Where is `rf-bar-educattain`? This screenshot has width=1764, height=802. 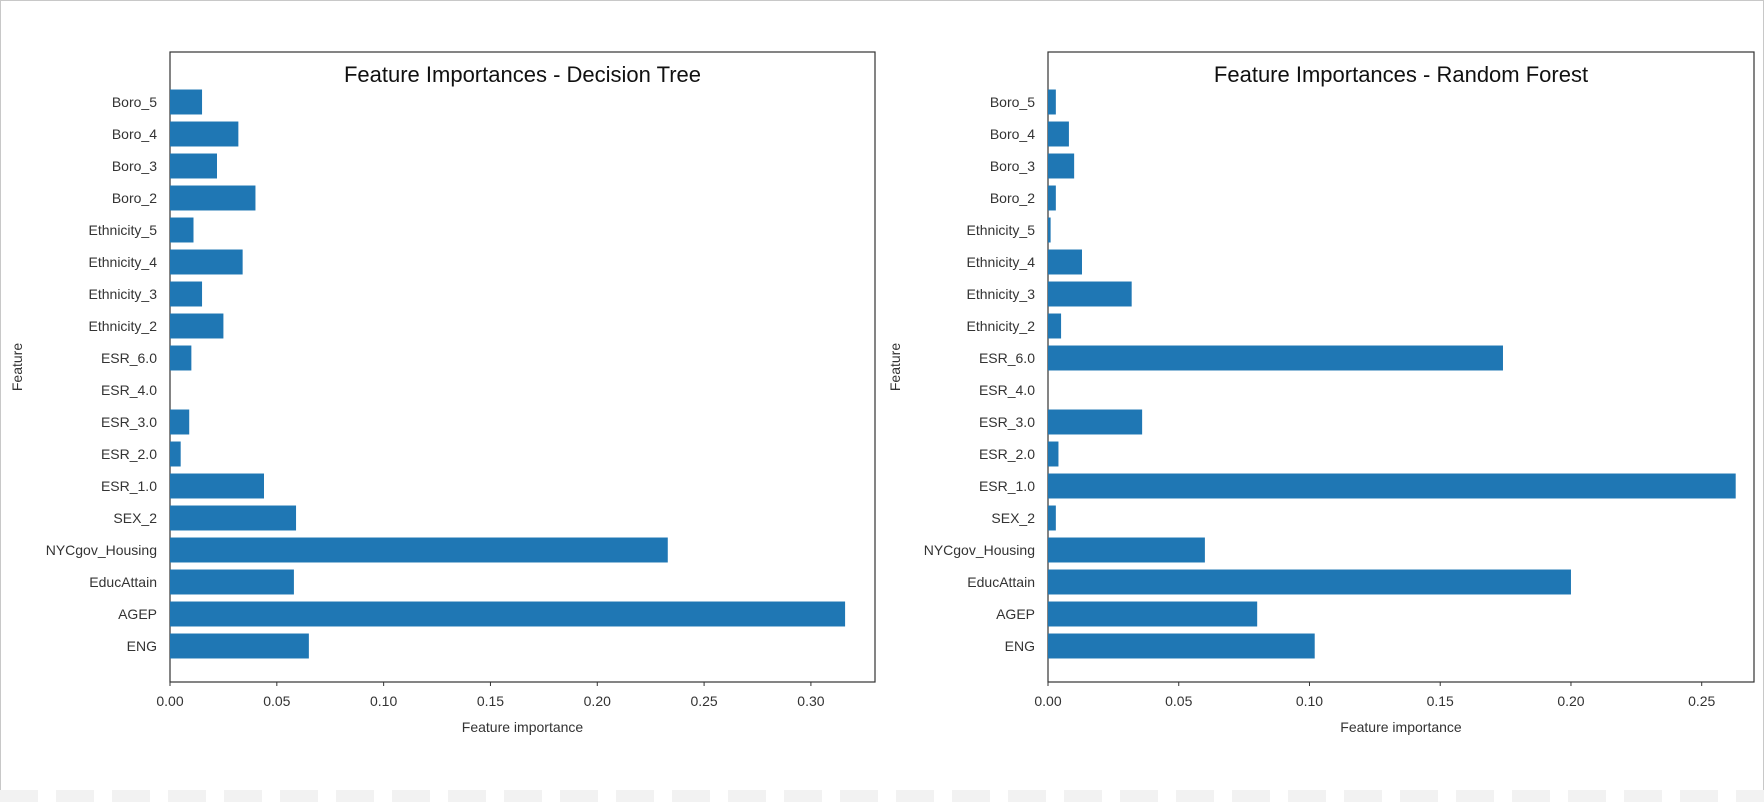 rf-bar-educattain is located at coordinates (1309, 582).